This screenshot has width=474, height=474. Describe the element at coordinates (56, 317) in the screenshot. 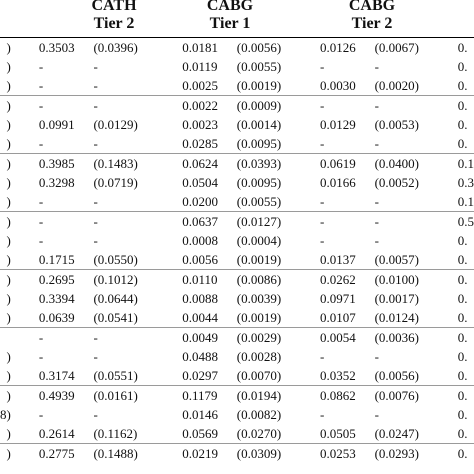

I see `estimate-cell: 0.0639` at that location.